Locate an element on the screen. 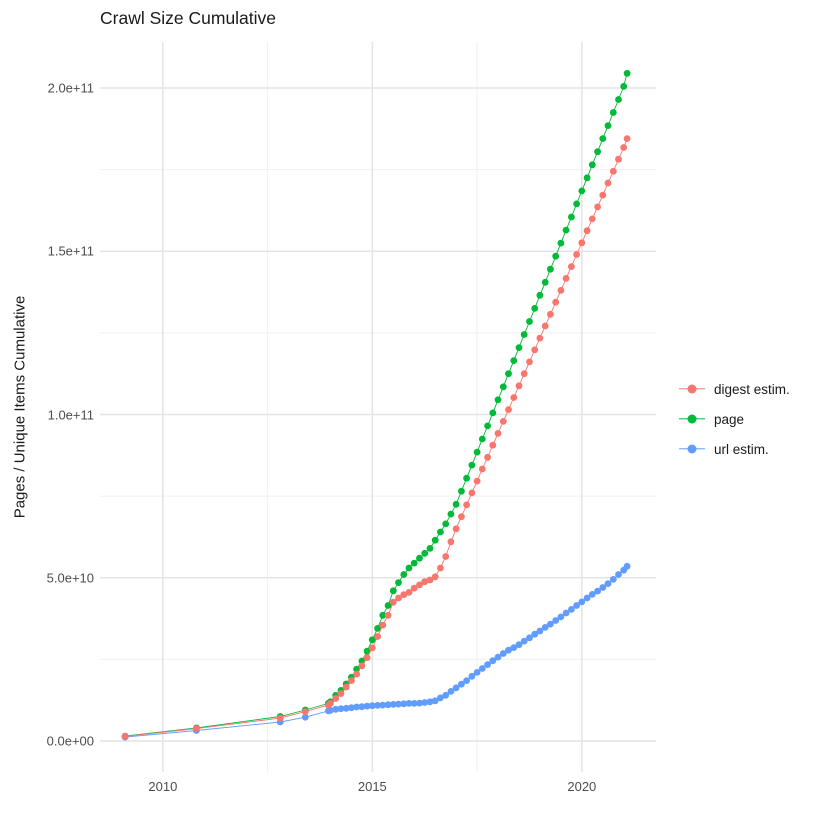 This screenshot has height=827, width=826. legend-item-digest-estim: digest estim. is located at coordinates (734, 389).